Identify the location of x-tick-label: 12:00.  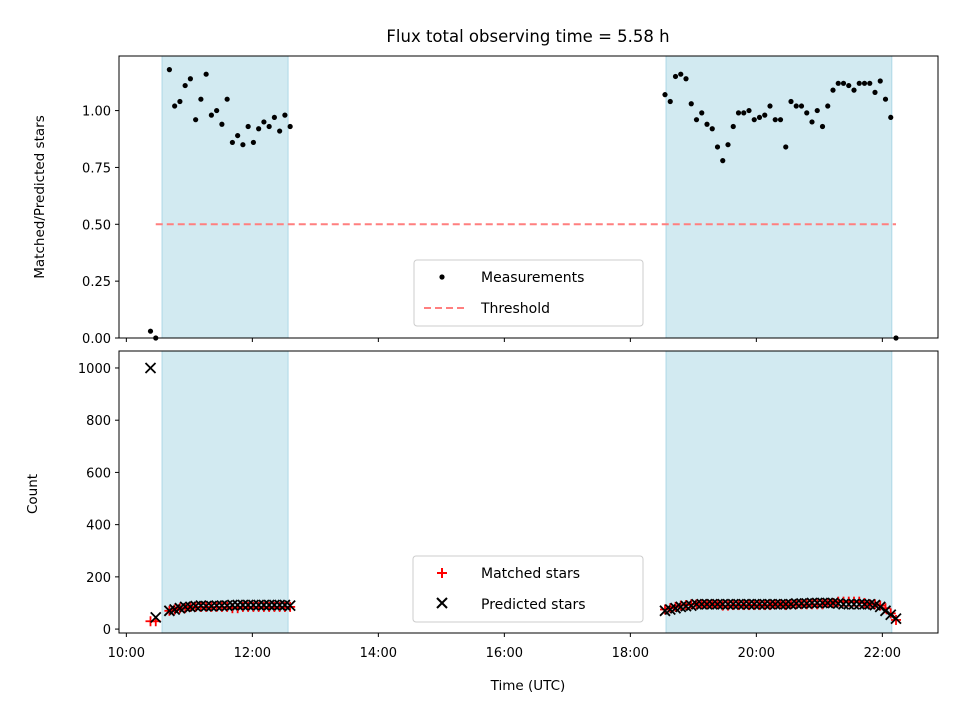
(252, 653).